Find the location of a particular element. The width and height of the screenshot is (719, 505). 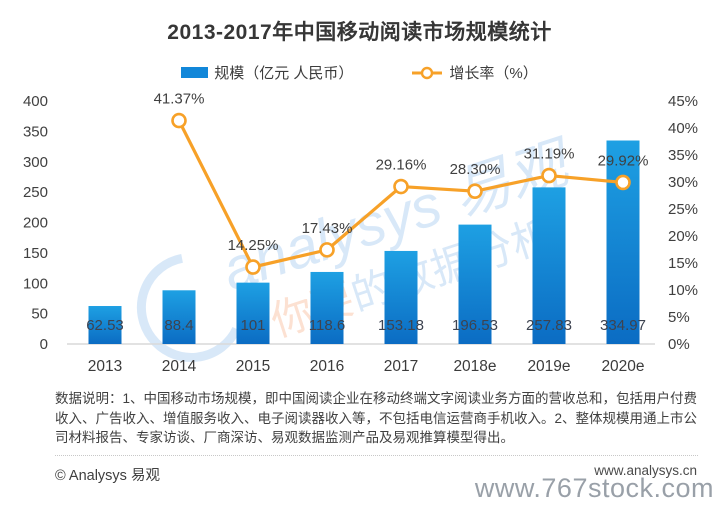

watermark-swoosh-icon is located at coordinates (188, 307).